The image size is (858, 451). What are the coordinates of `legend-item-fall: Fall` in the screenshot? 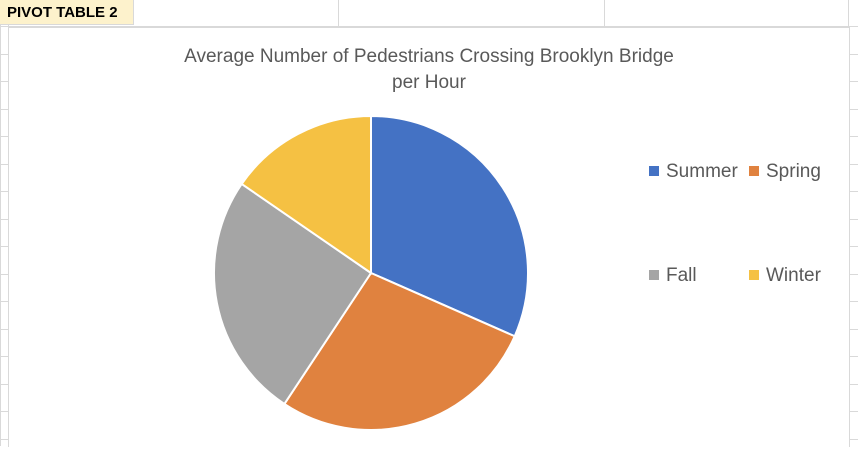 It's located at (673, 276).